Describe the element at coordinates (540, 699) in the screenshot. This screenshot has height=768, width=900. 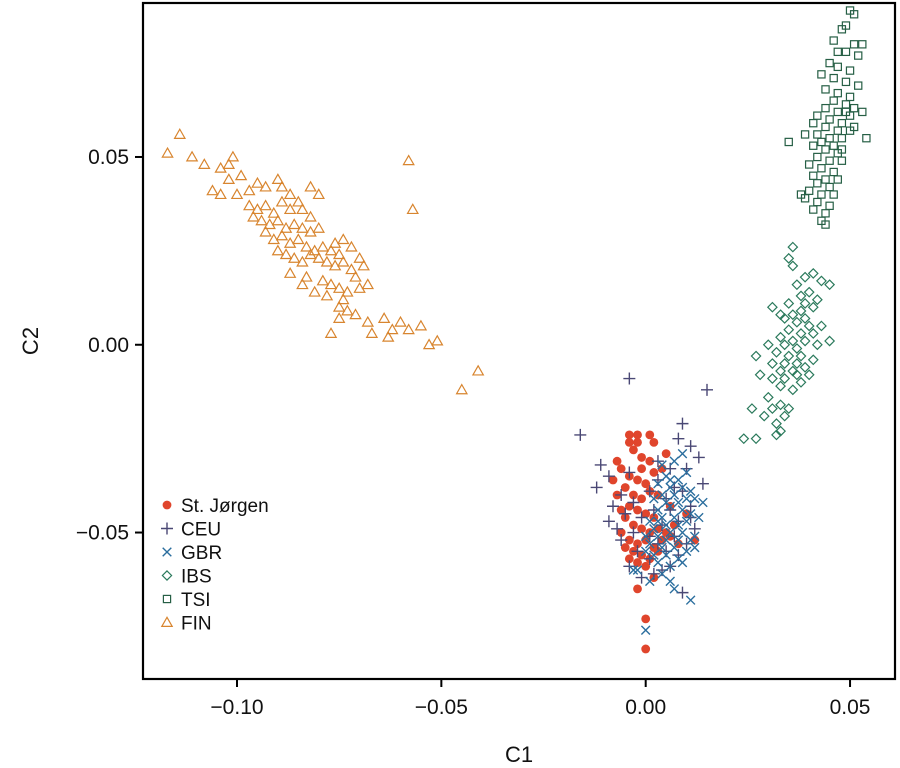
I see `x-axis: −0.10 −0.05 0.00 0.05` at that location.